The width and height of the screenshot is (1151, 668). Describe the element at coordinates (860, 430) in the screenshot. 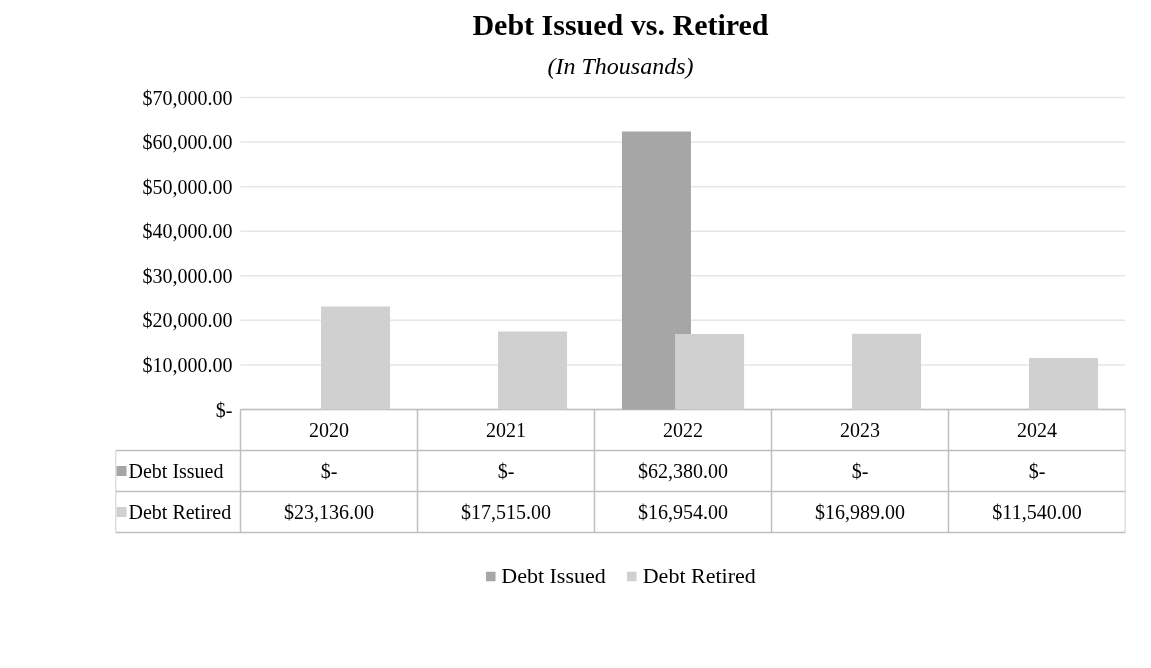

I see `x-tick-label: 2023` at that location.